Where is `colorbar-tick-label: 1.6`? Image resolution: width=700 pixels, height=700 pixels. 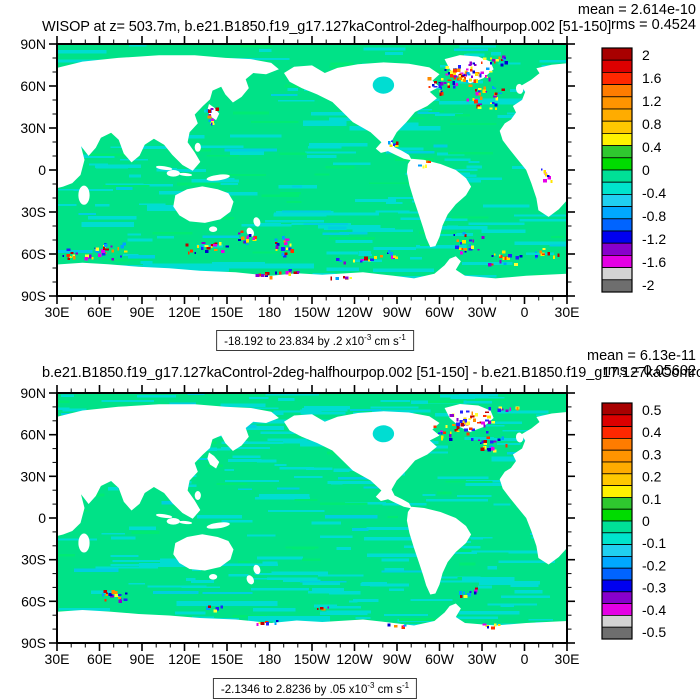 colorbar-tick-label: 1.6 is located at coordinates (652, 78).